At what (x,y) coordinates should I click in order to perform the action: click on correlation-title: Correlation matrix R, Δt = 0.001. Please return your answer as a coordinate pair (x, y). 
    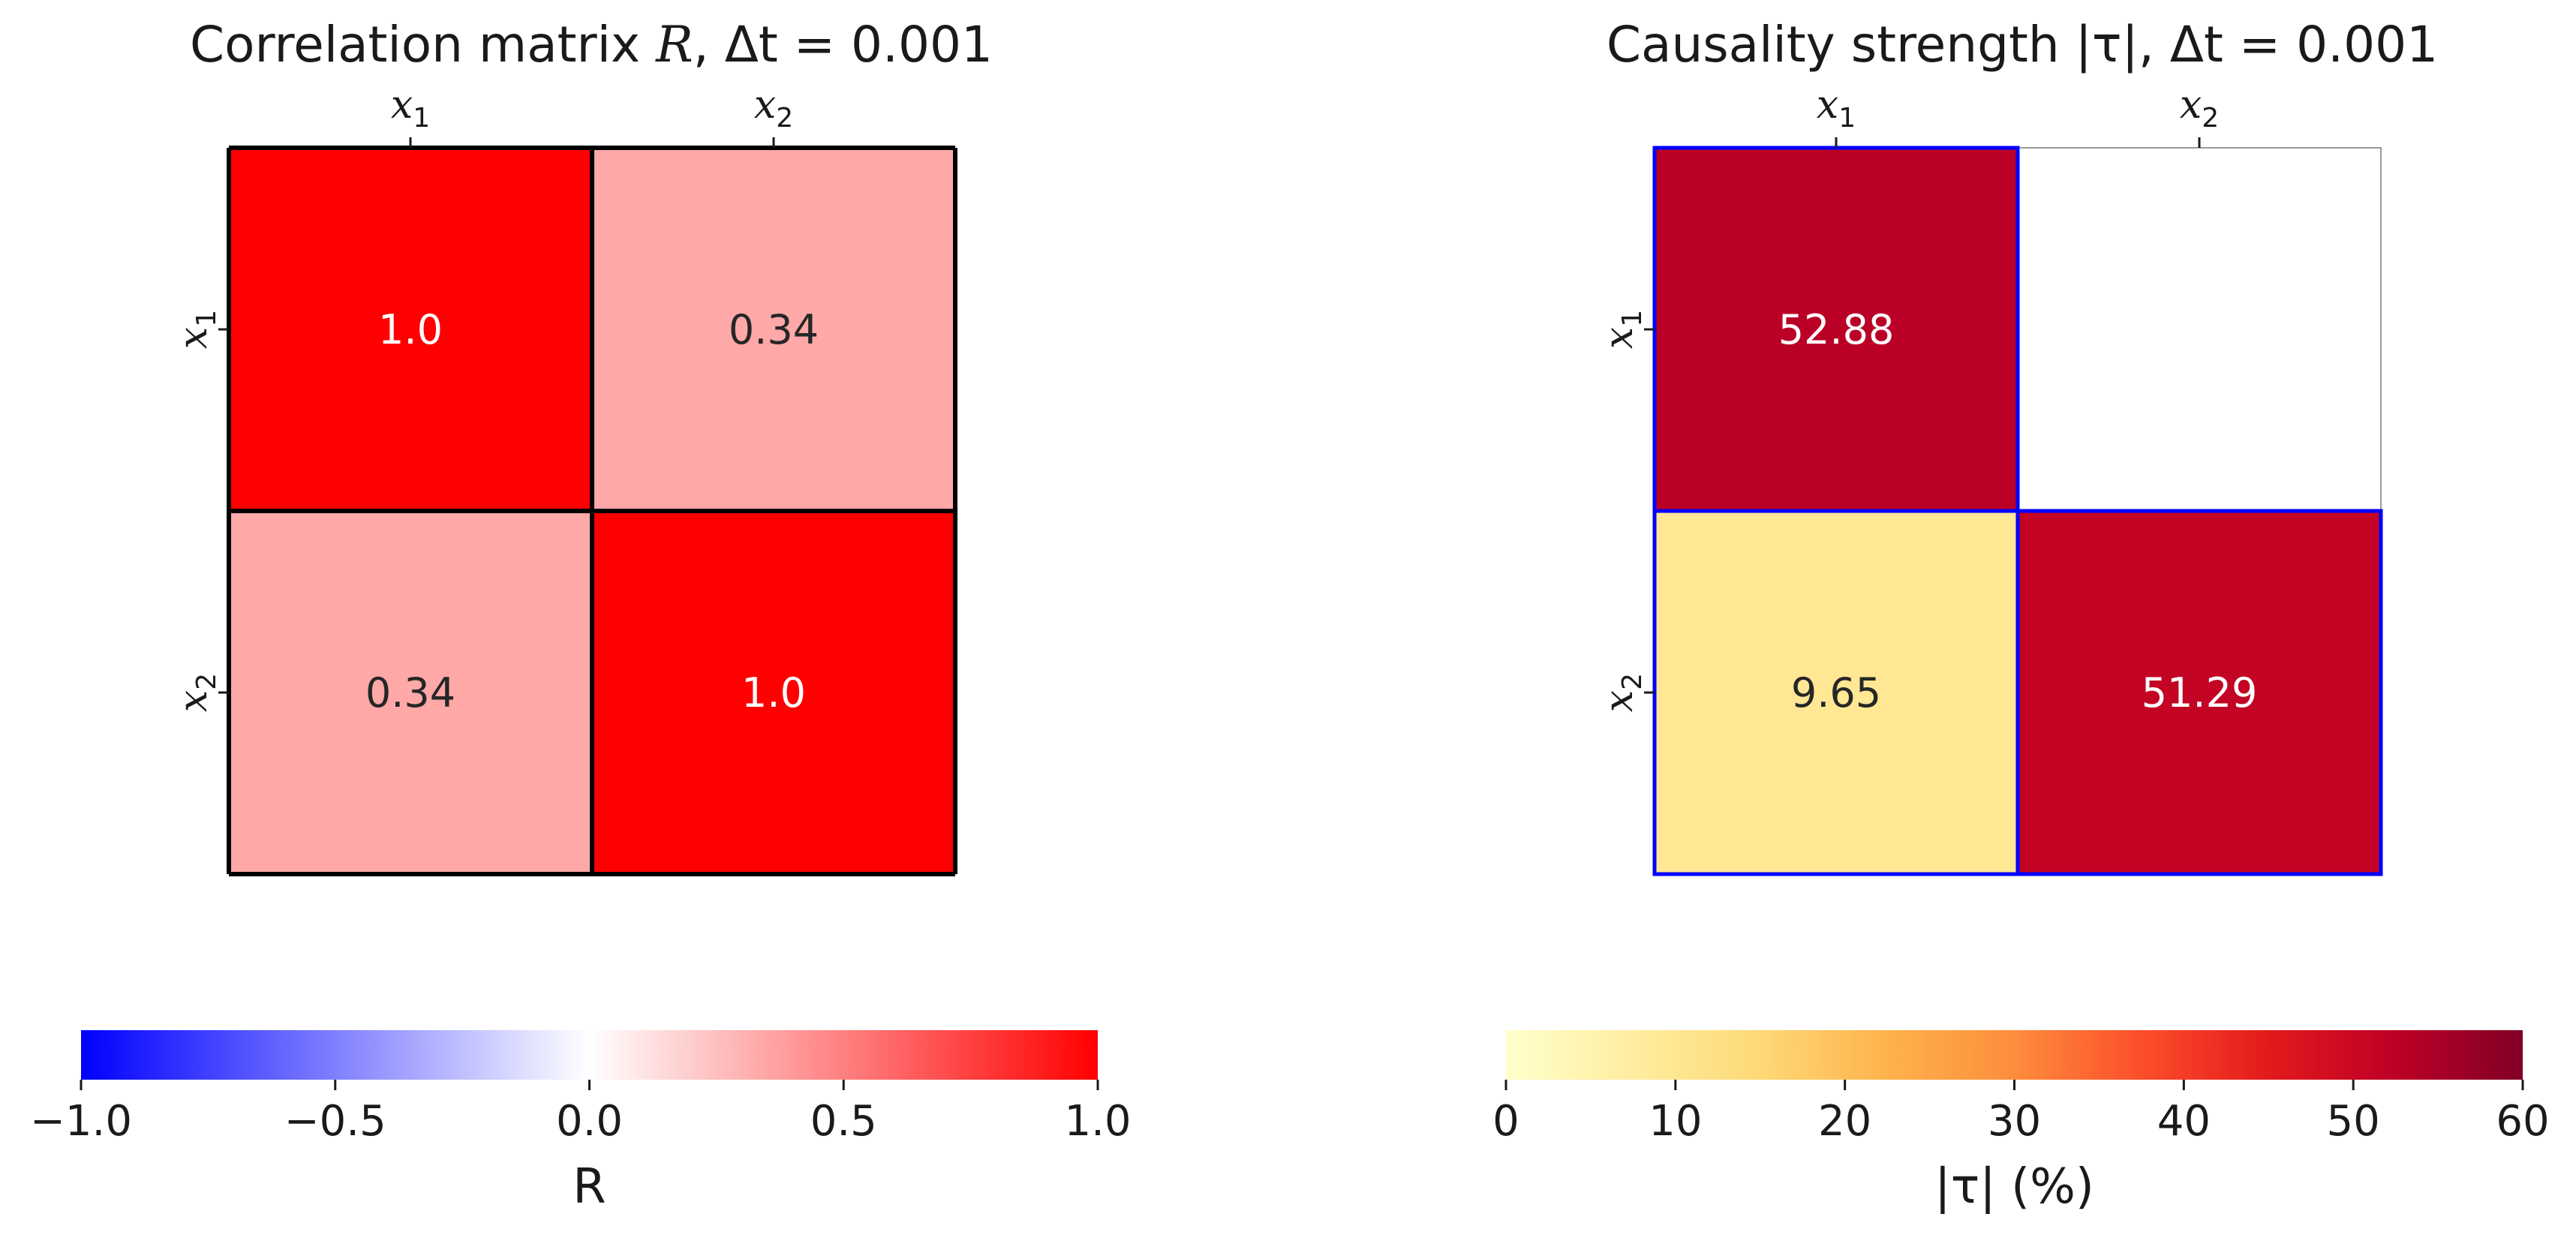
    Looking at the image, I should click on (591, 45).